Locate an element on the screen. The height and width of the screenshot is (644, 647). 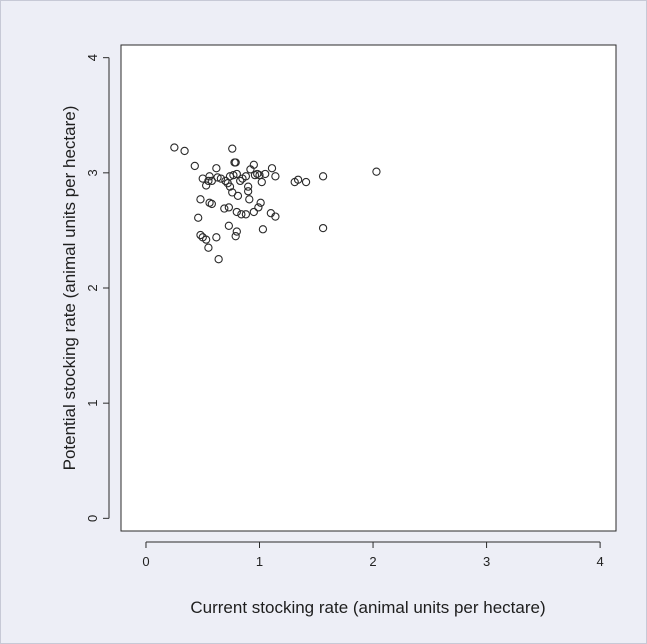
y-tick-label: 0 is located at coordinates (92, 518).